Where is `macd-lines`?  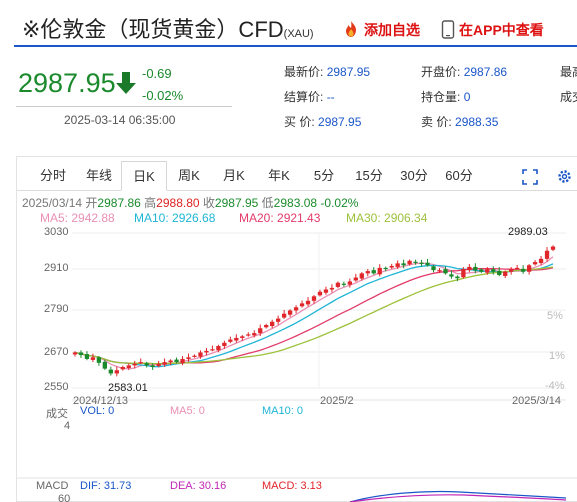
macd-lines is located at coordinates (458, 496).